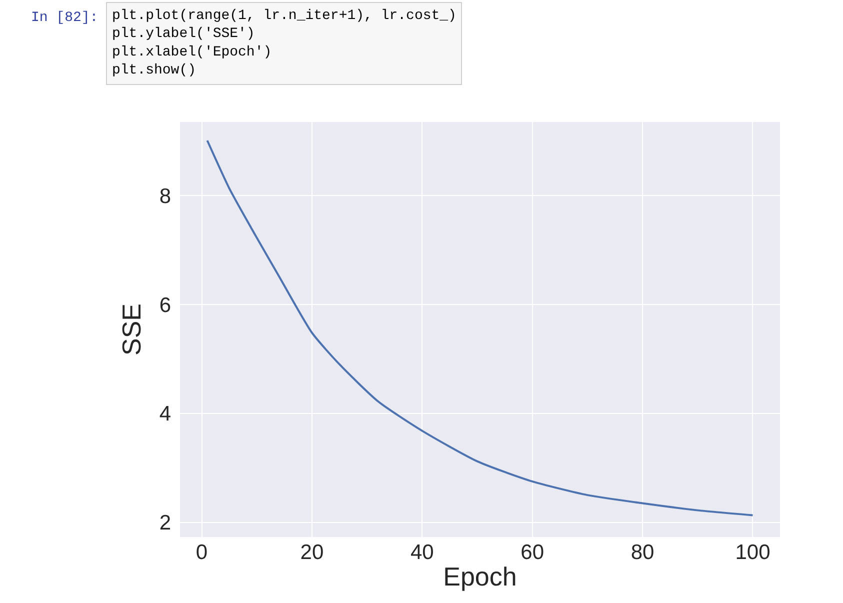 Image resolution: width=843 pixels, height=603 pixels. I want to click on y-tick-label: 6, so click(165, 305).